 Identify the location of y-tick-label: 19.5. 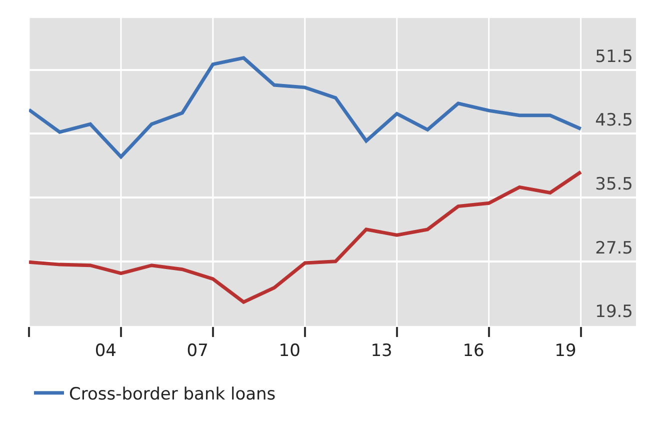
(614, 312).